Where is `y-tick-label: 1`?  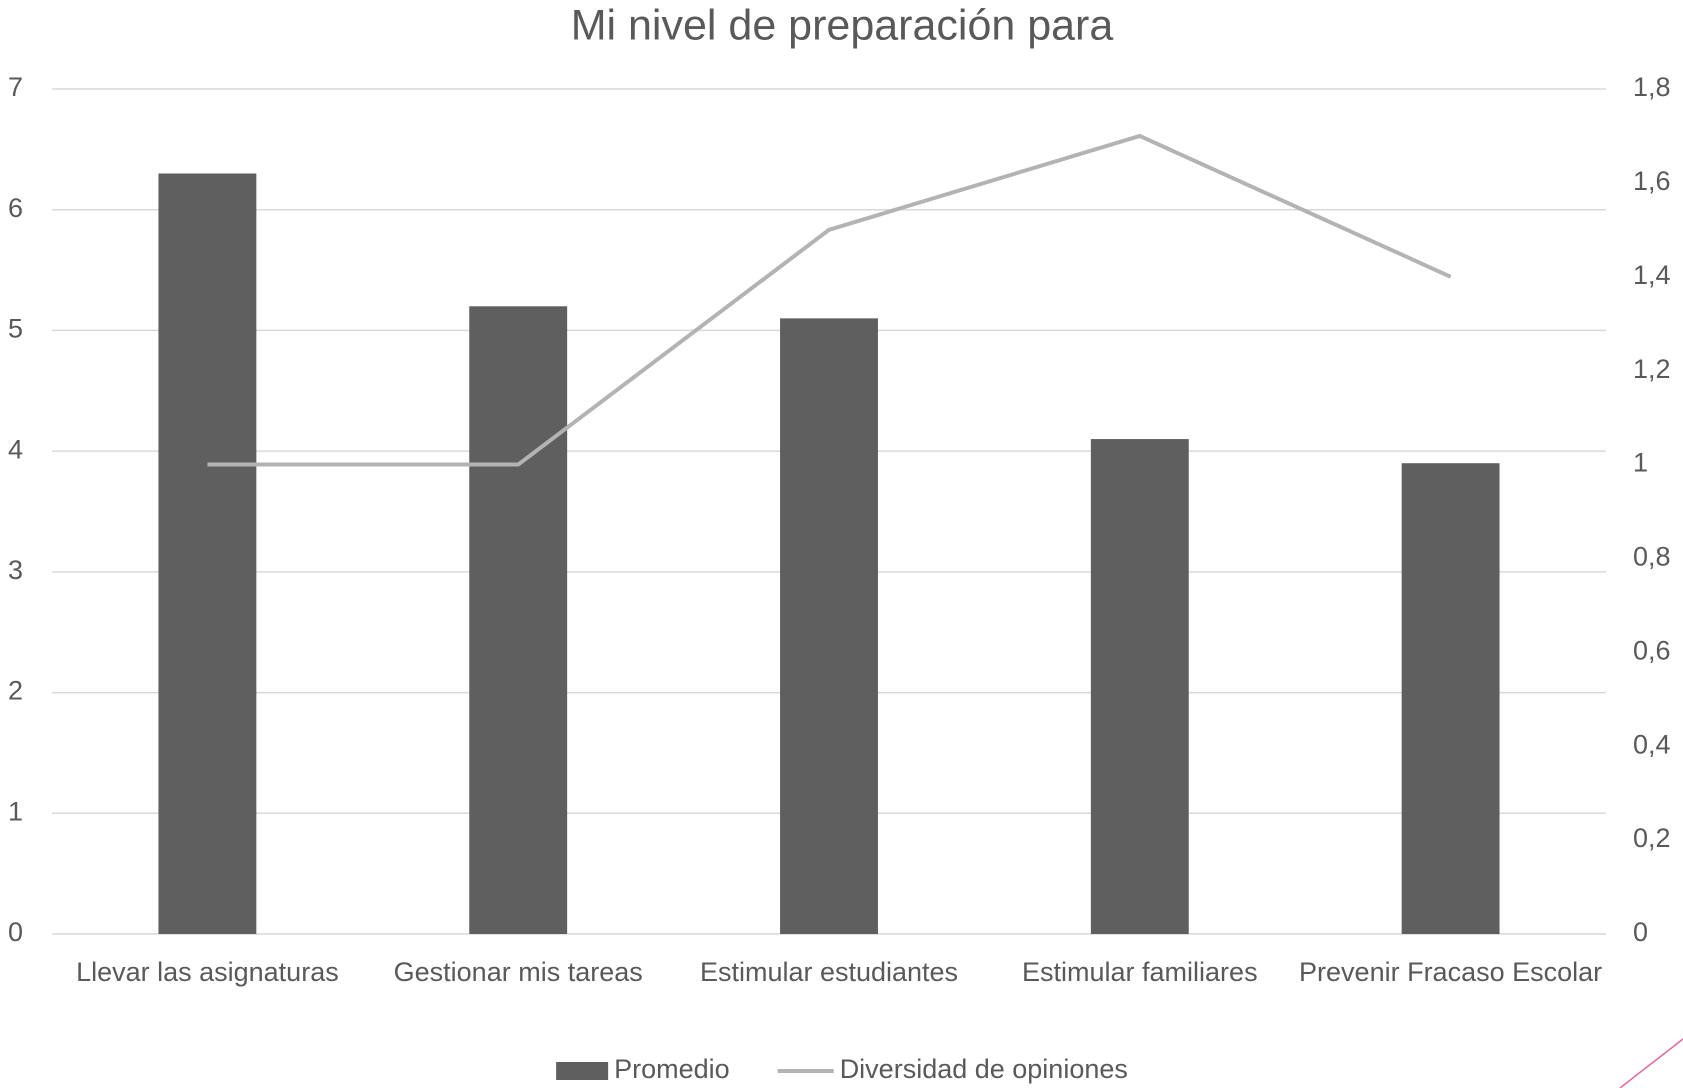 y-tick-label: 1 is located at coordinates (15, 811).